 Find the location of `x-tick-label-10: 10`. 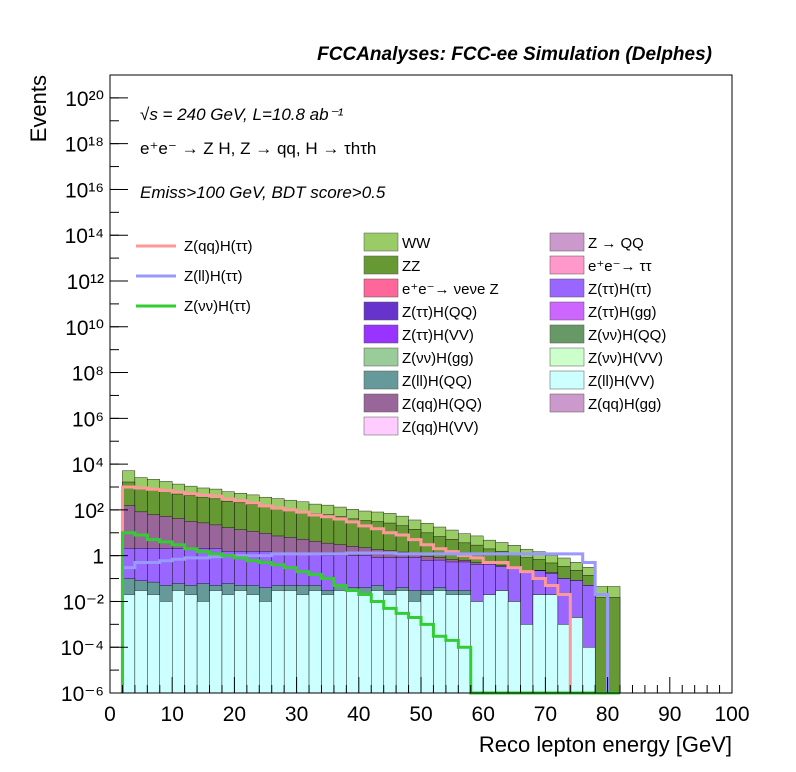

x-tick-label-10: 10 is located at coordinates (172, 714).